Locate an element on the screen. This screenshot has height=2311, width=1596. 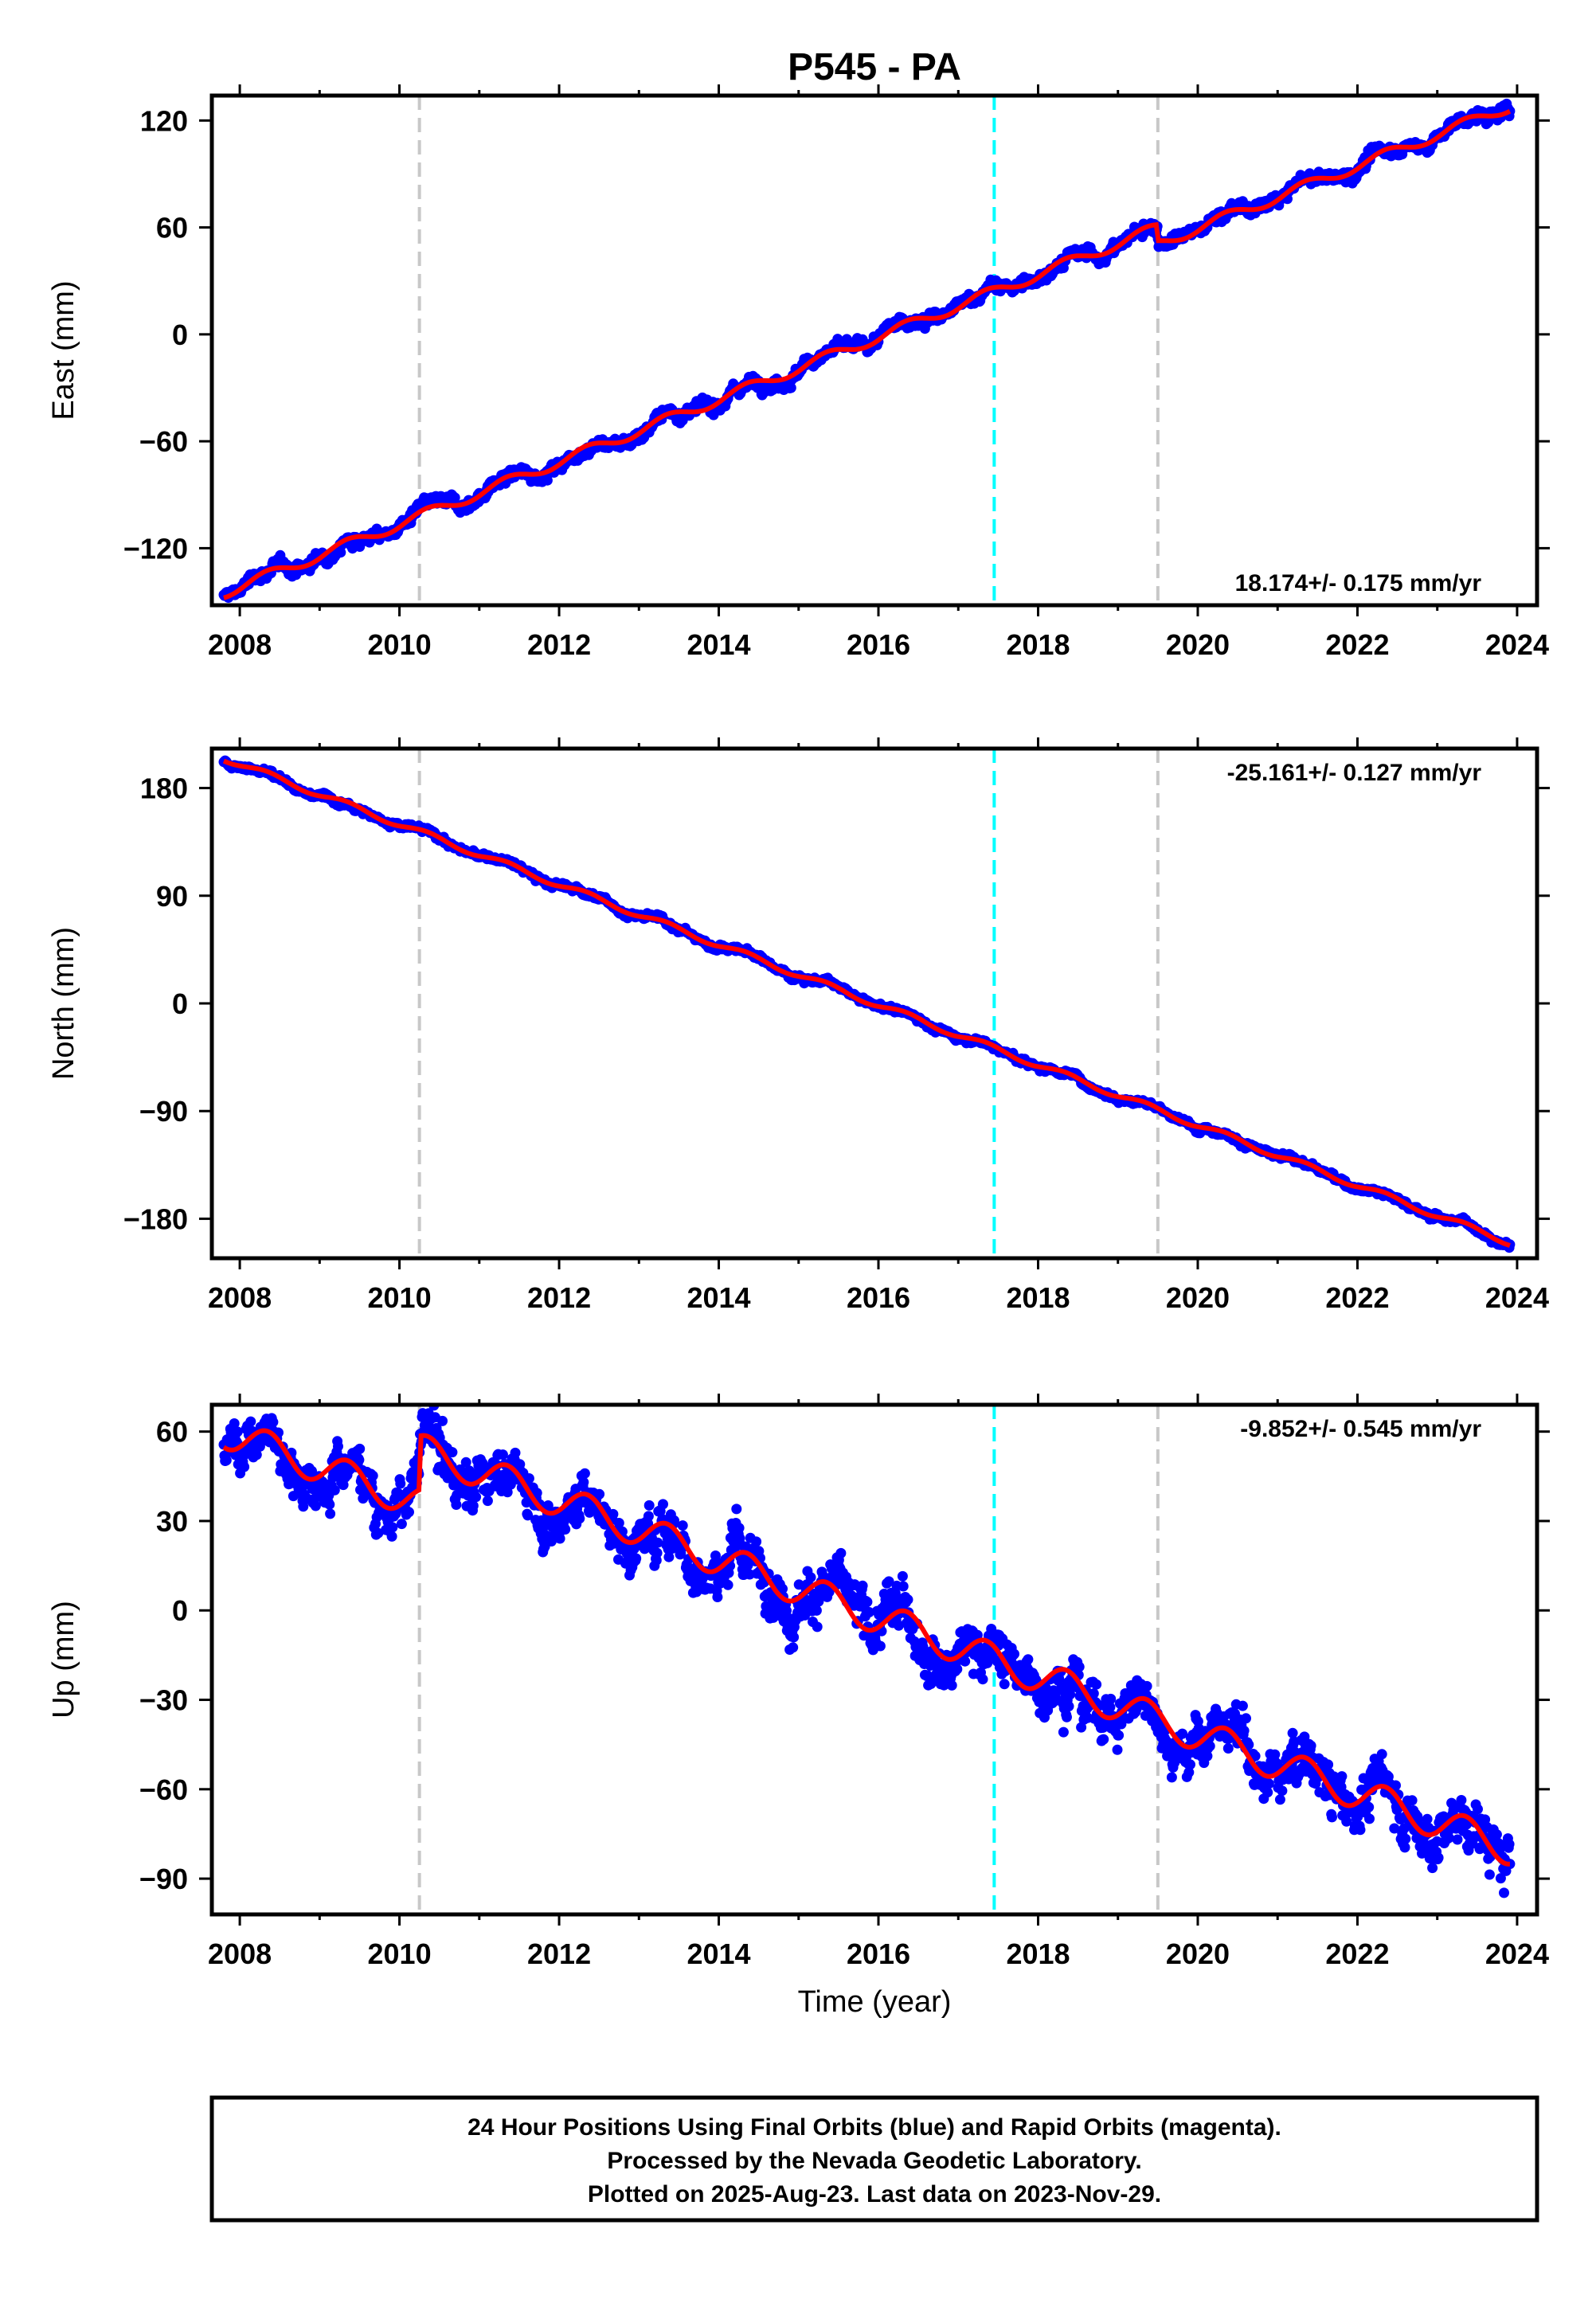
east-x-tick-label: 2022 is located at coordinates (1357, 644).